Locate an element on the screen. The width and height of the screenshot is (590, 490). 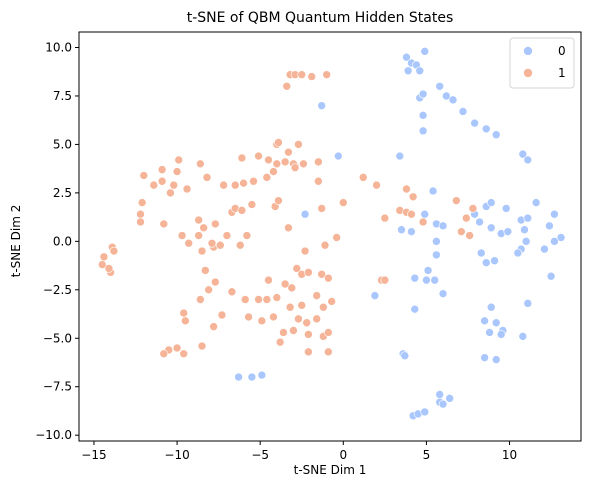
x-axis-label: t-SNE Dim 1 is located at coordinates (330, 470).